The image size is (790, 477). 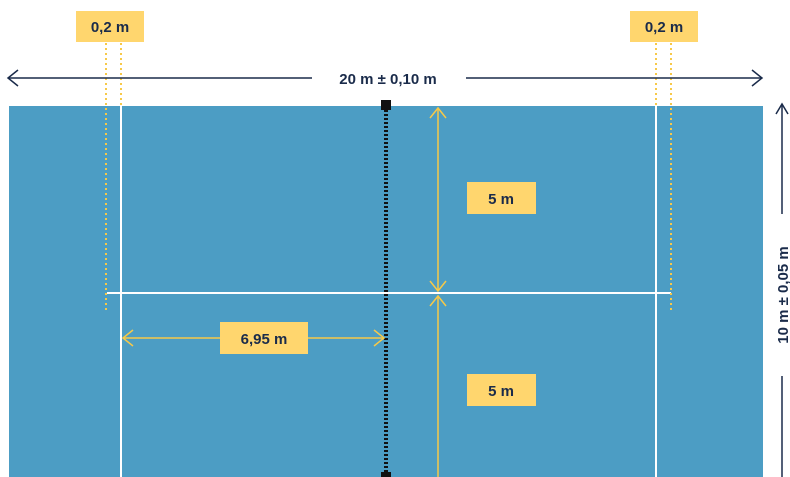 I want to click on length-dimension, so click(x=385, y=78).